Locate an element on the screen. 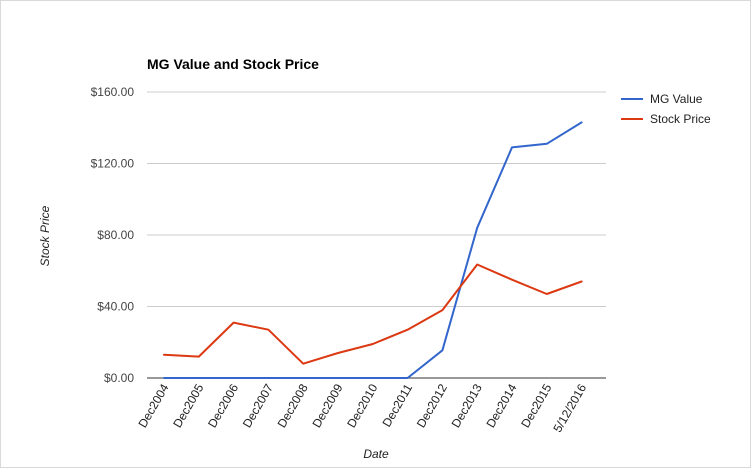  x-tick-label: Dec2010 is located at coordinates (362, 405).